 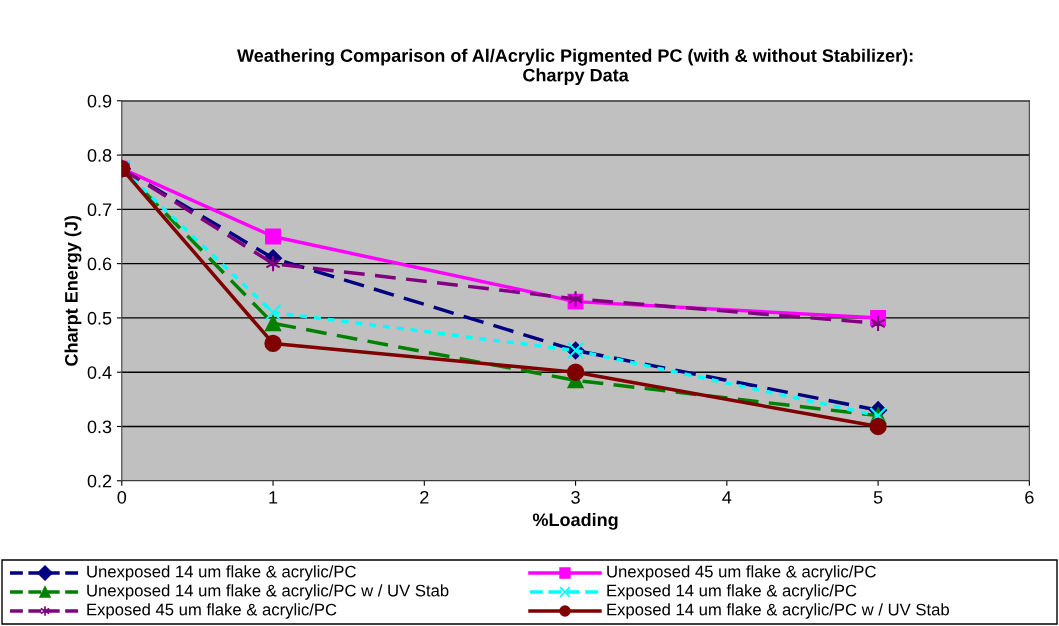 What do you see at coordinates (778, 611) in the screenshot?
I see `legend-label: Exposed 14 um flake & acrylic/PC w / UV Stab` at bounding box center [778, 611].